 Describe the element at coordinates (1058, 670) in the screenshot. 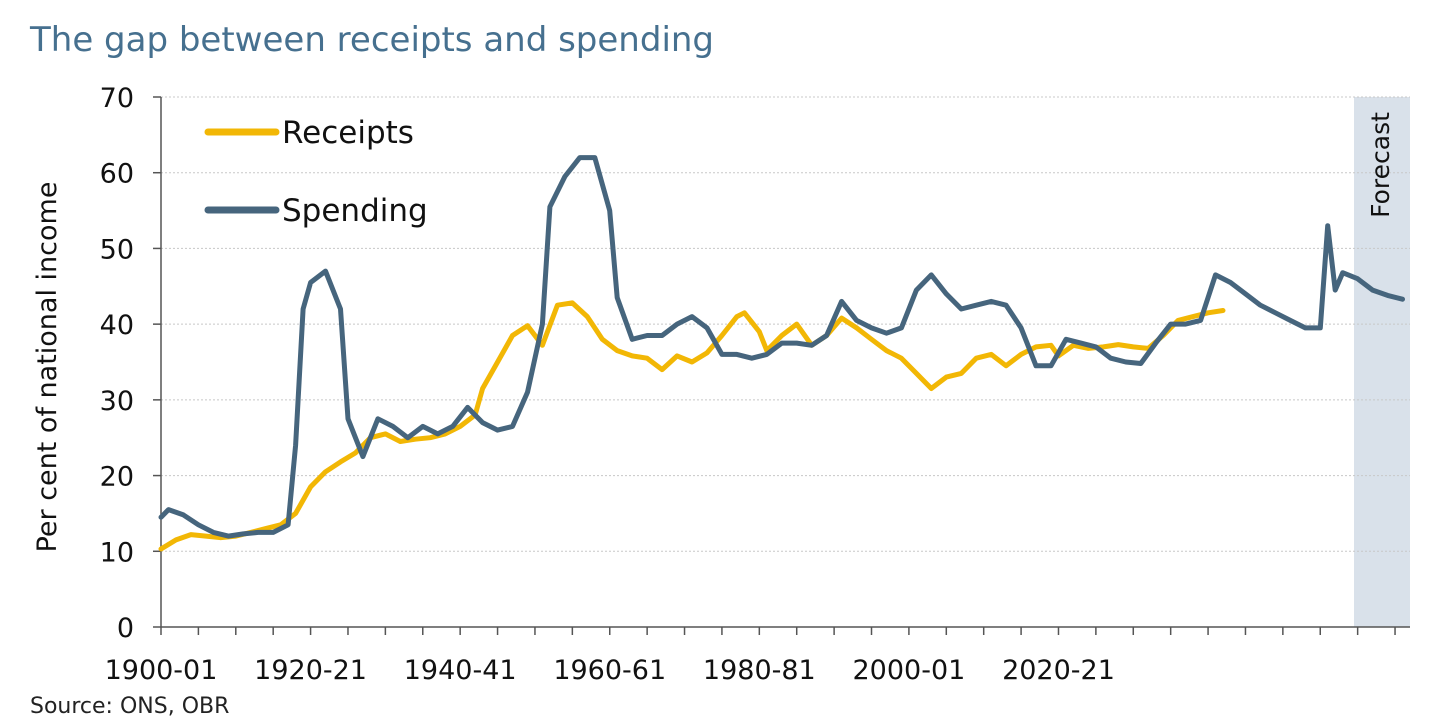

I see `x-tick-label: 2020-21` at that location.